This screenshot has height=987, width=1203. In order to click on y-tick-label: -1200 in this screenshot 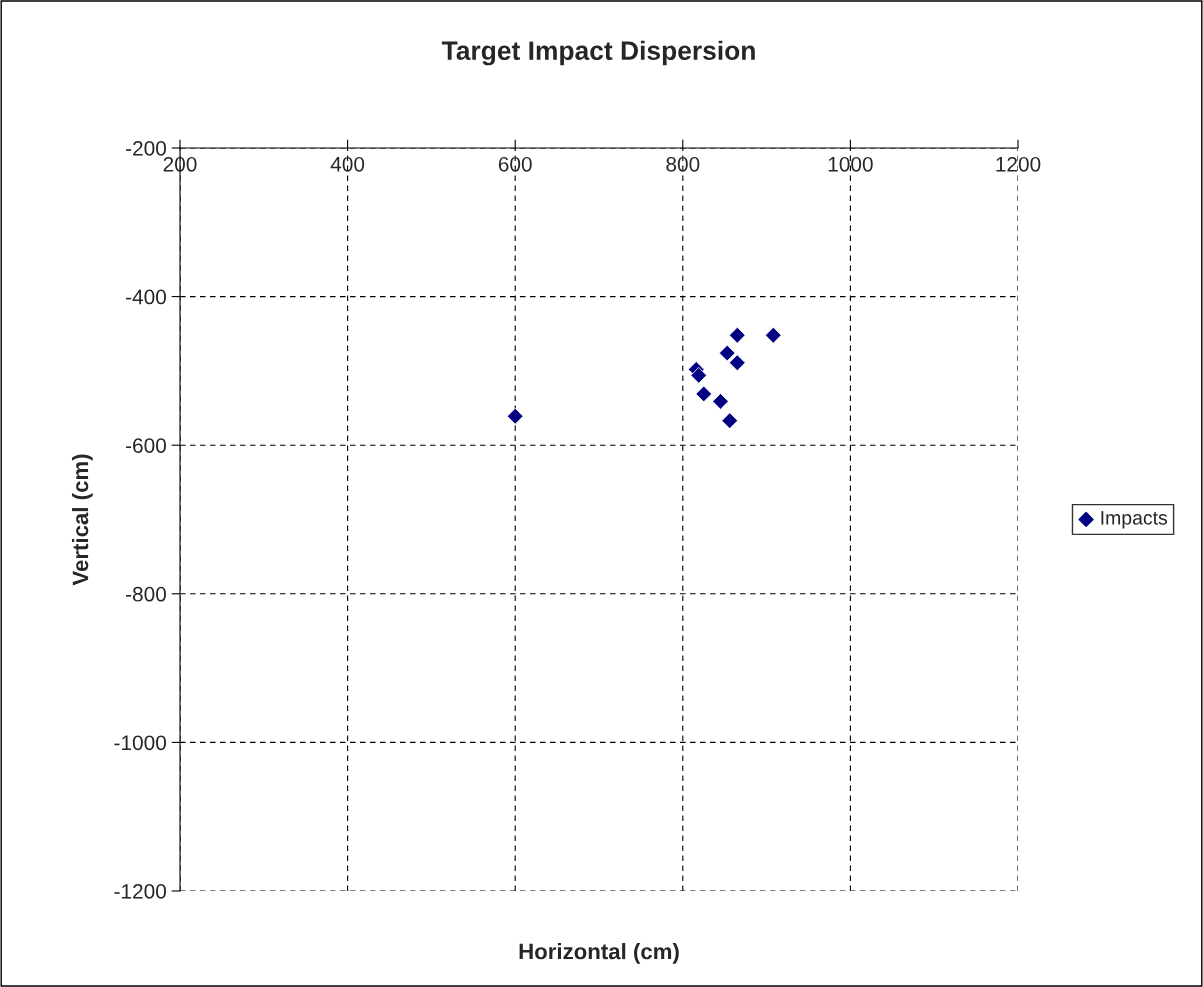, I will do `click(140, 891)`.